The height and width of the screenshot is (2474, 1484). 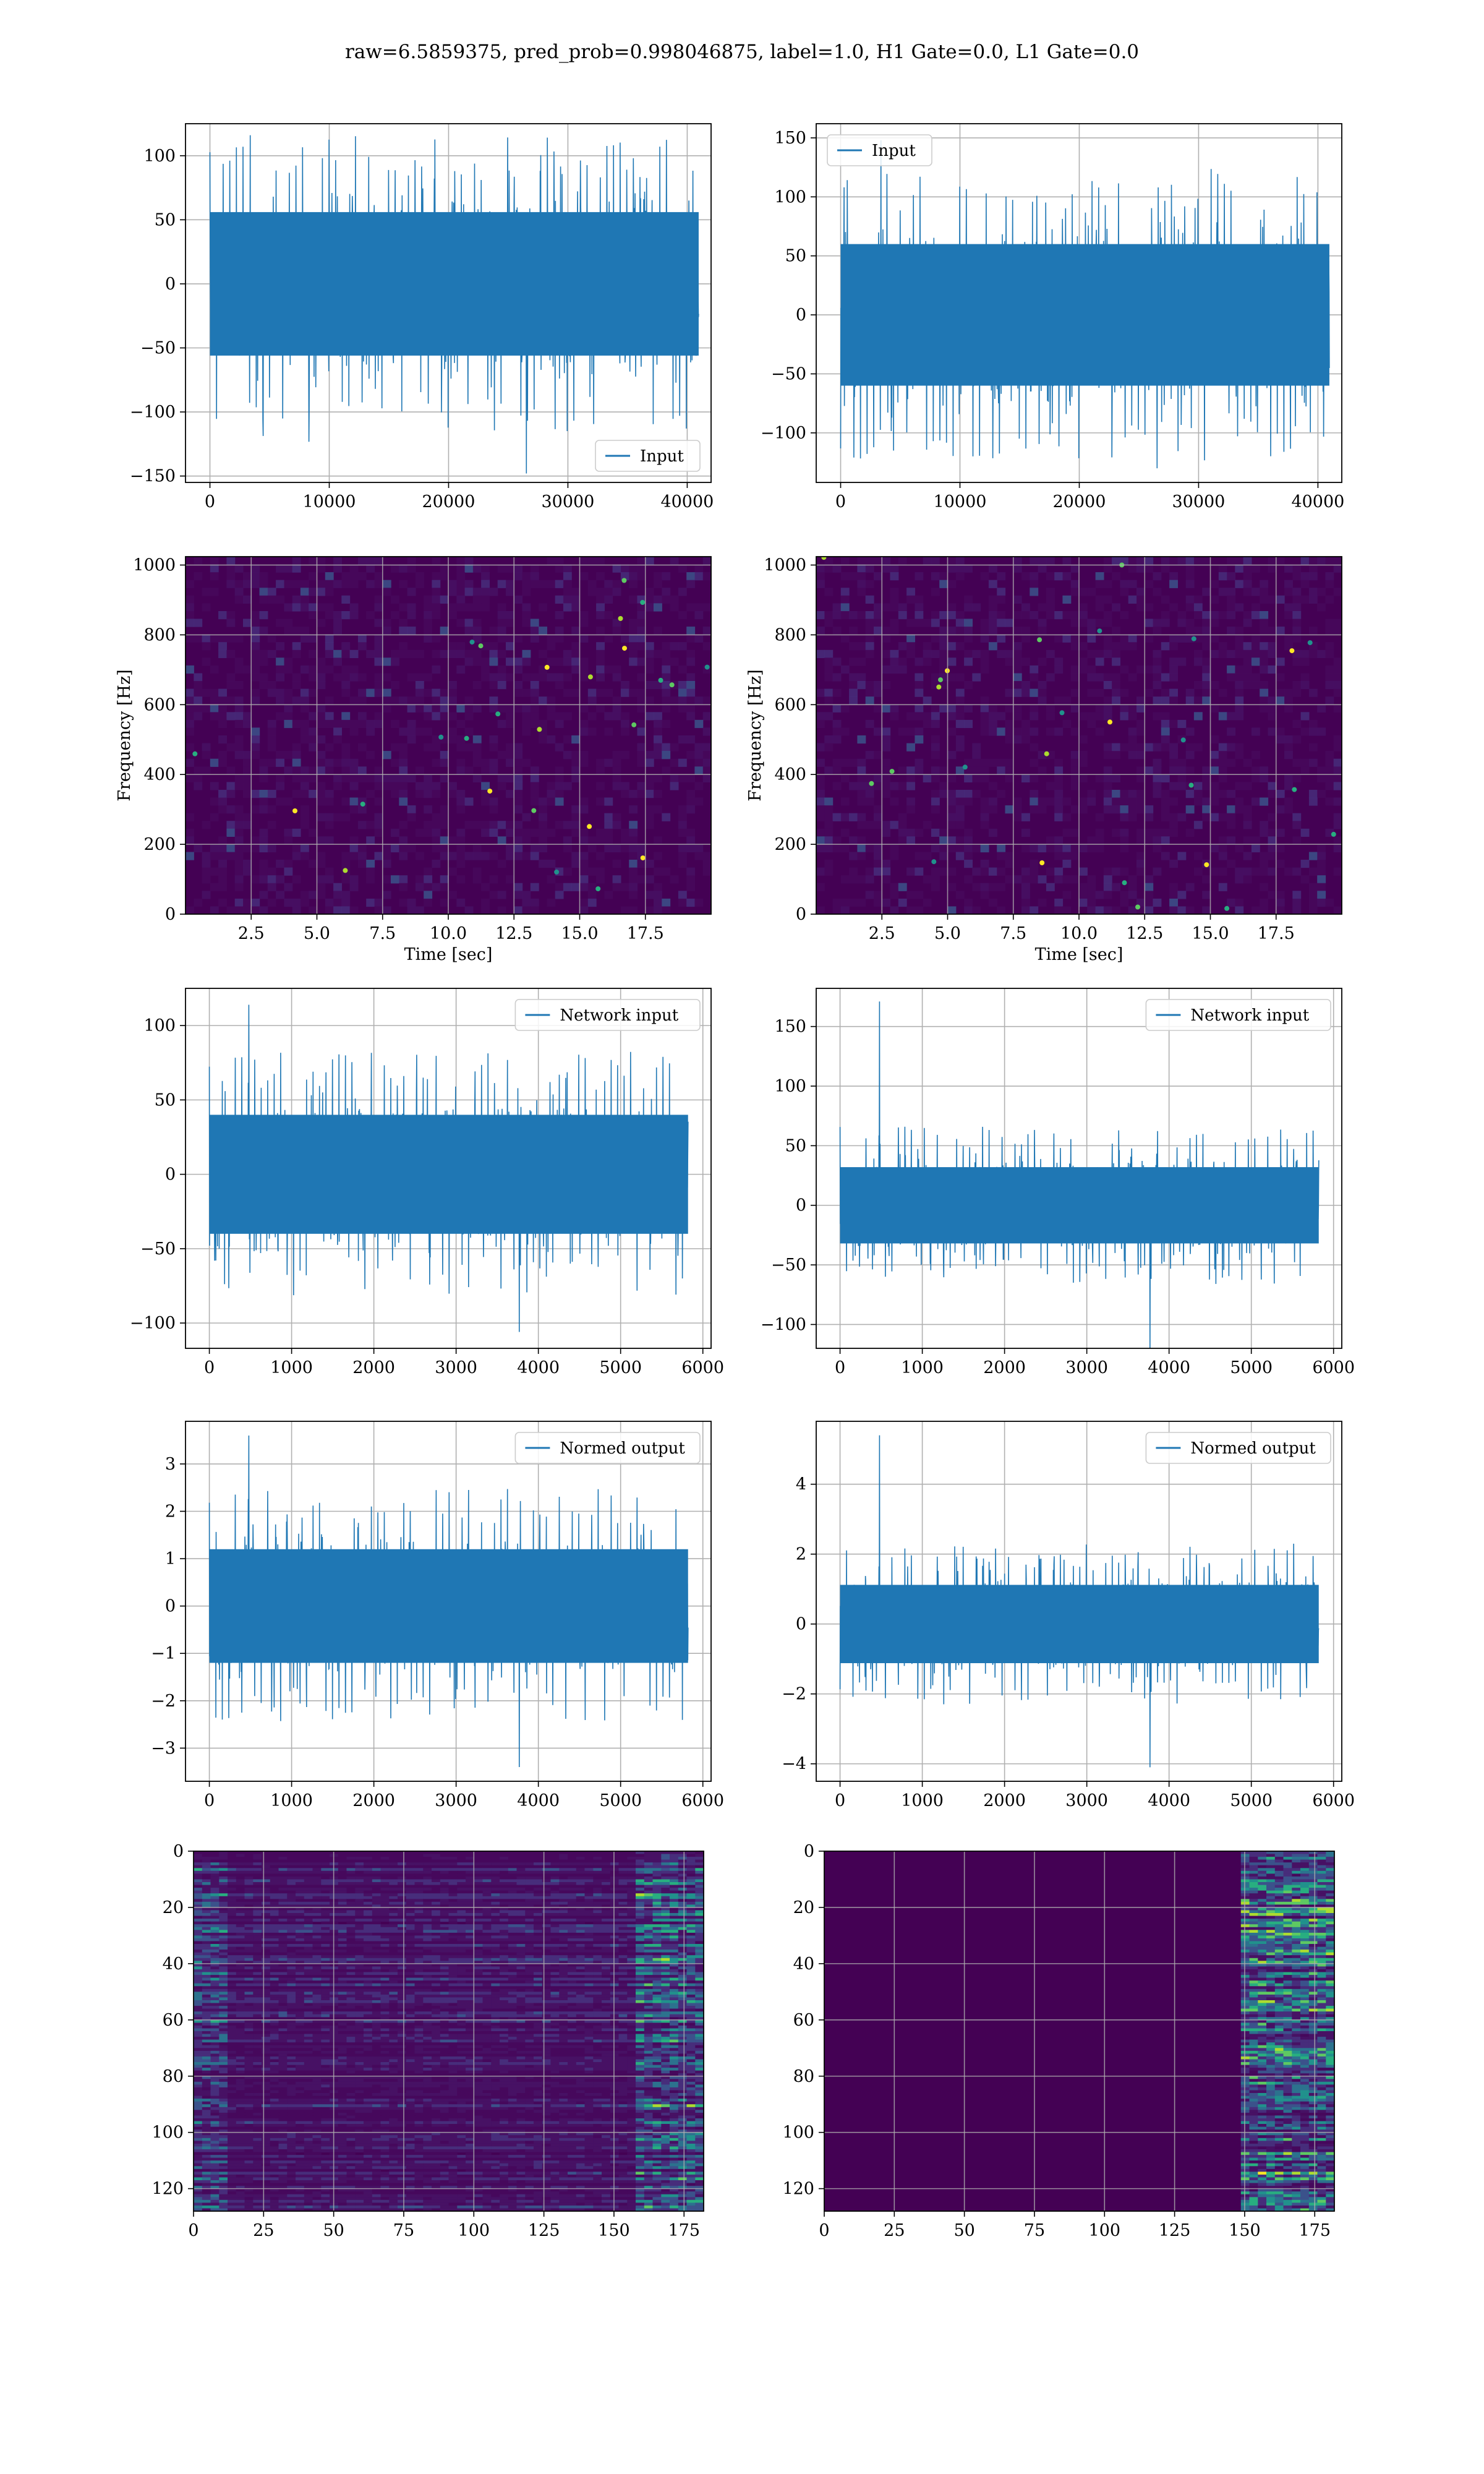 What do you see at coordinates (1079, 501) in the screenshot?
I see `x-tick-label: 20000` at bounding box center [1079, 501].